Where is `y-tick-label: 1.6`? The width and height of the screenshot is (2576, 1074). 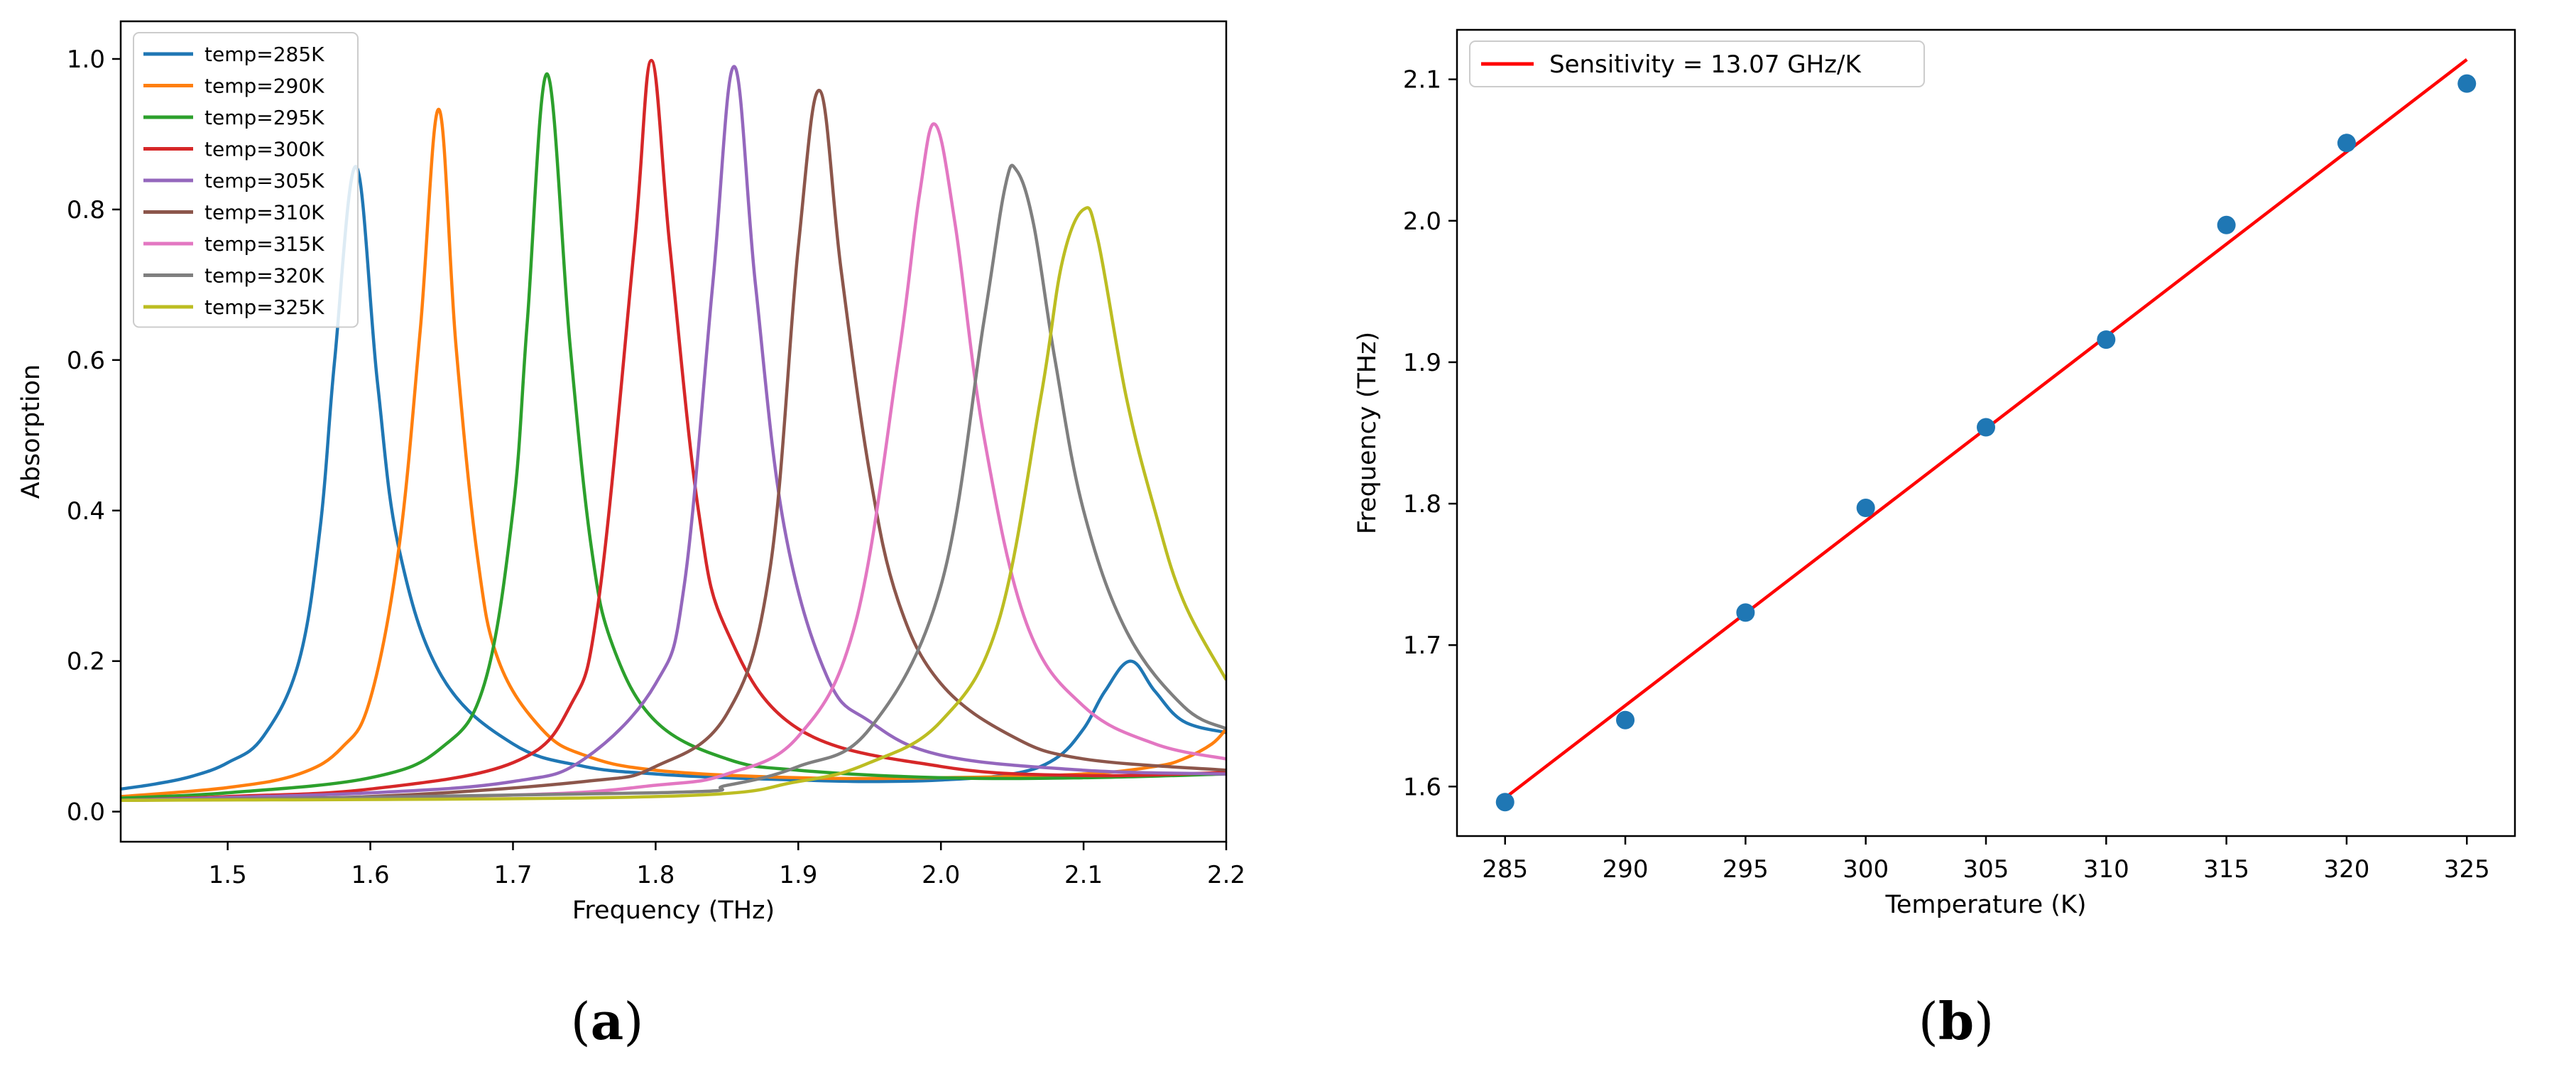 y-tick-label: 1.6 is located at coordinates (1422, 787).